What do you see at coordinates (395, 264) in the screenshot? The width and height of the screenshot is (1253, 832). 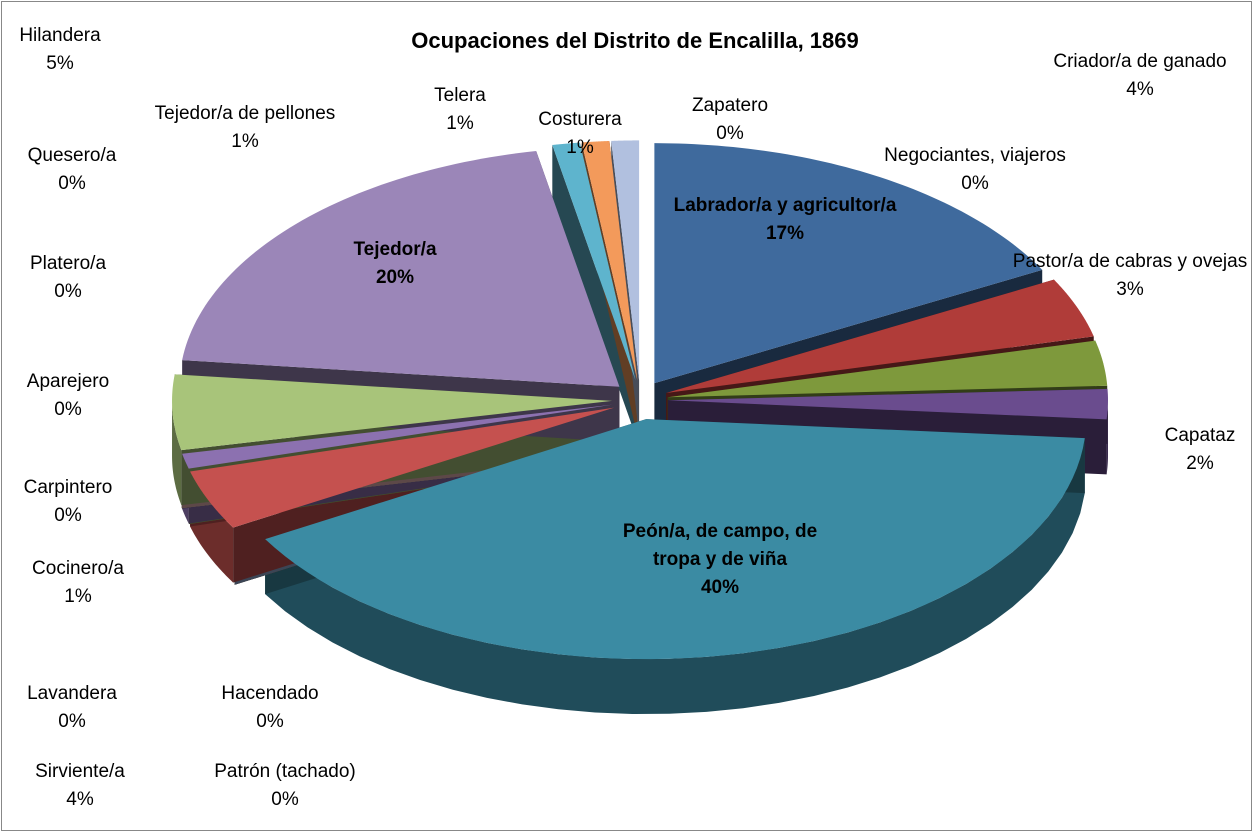 I see `data-label: Tejedor/a 20%` at bounding box center [395, 264].